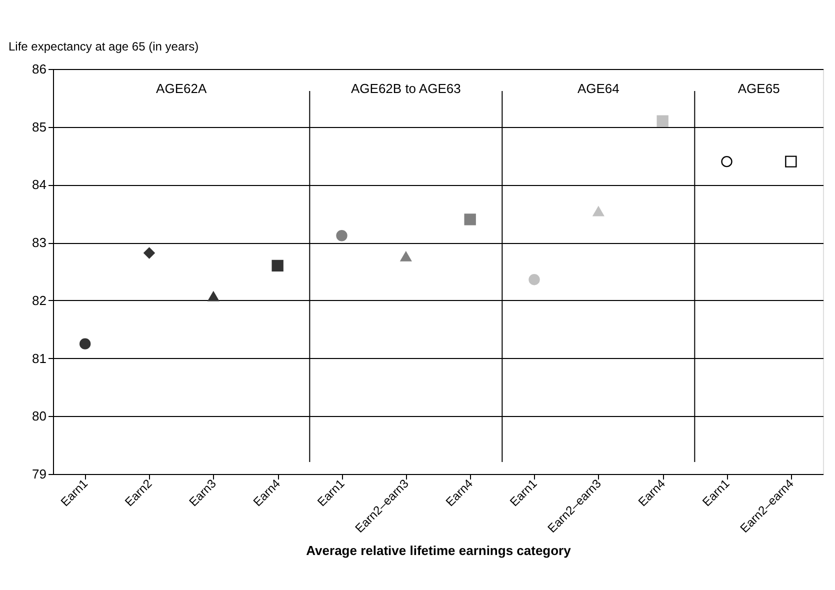 The height and width of the screenshot is (590, 835). What do you see at coordinates (39, 184) in the screenshot?
I see `y-tick-label: 84` at bounding box center [39, 184].